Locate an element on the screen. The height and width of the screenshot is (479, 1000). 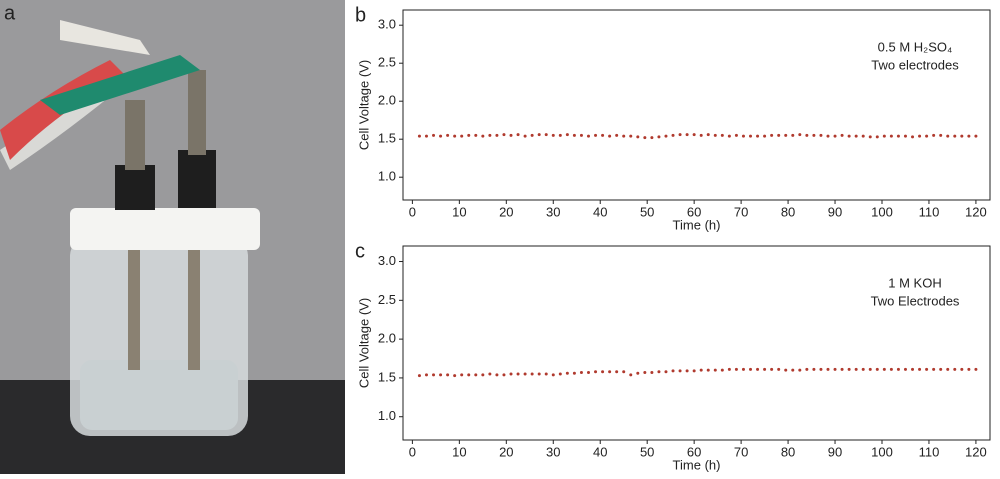
y-tick-label: 1.5 is located at coordinates (387, 138).